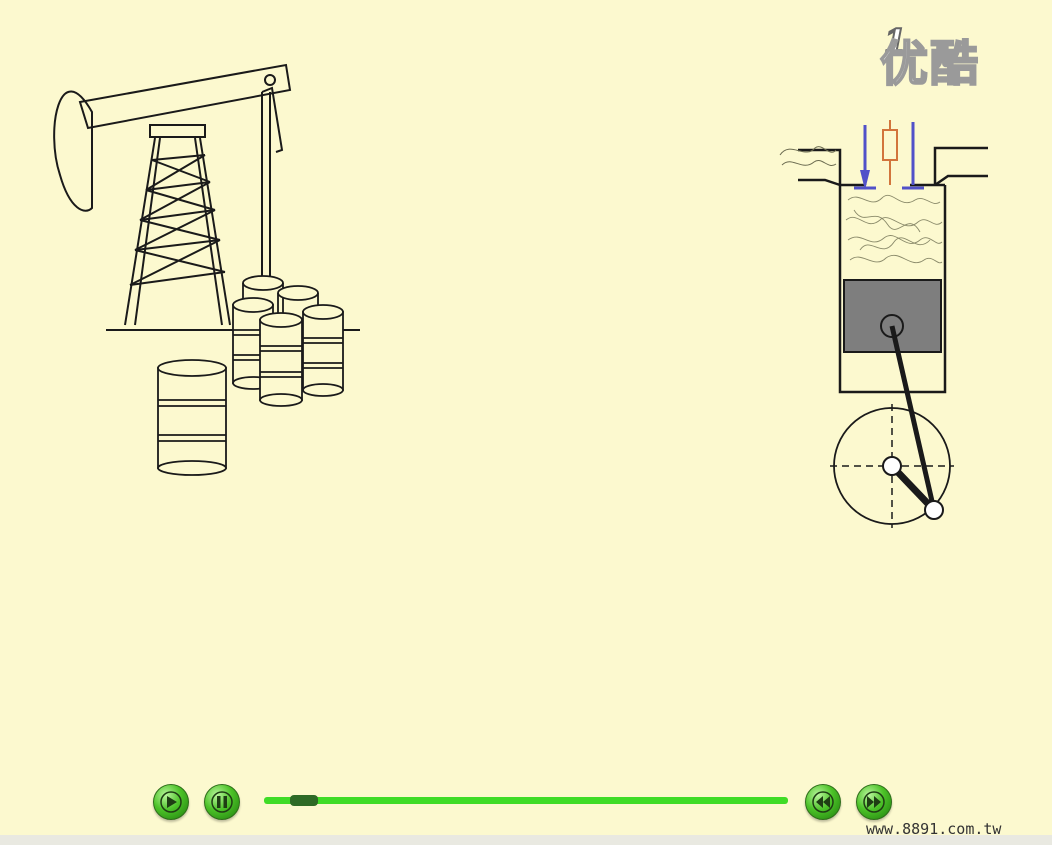 The height and width of the screenshot is (845, 1052). I want to click on watermark-logo-text: 优酷, so click(930, 64).